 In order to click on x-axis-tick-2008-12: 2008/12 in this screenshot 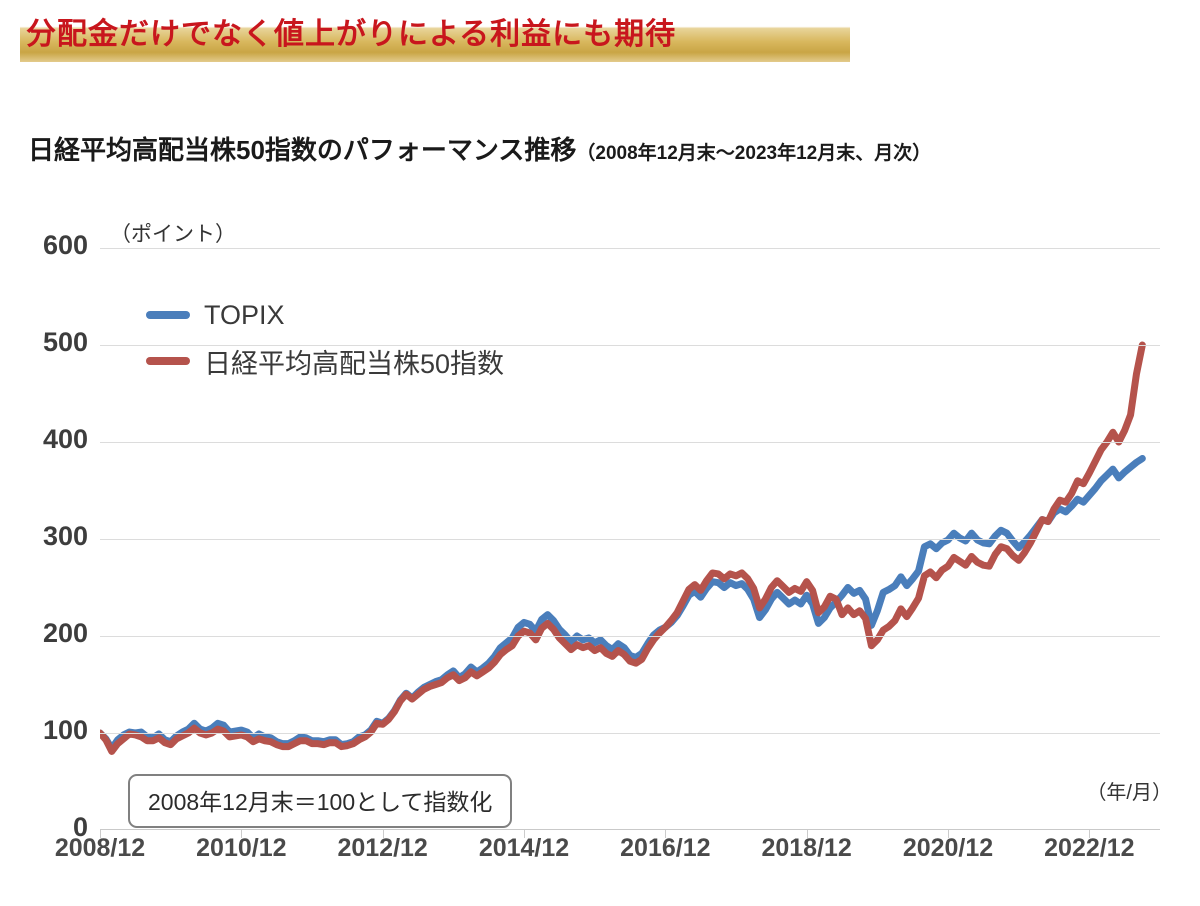, I will do `click(100, 848)`.